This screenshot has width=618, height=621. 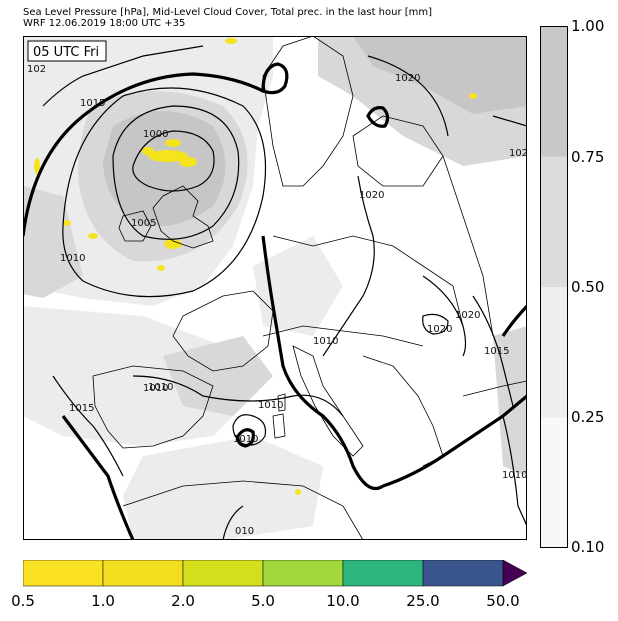 What do you see at coordinates (245, 438) in the screenshot?
I see `isobar-thick-africa-ring` at bounding box center [245, 438].